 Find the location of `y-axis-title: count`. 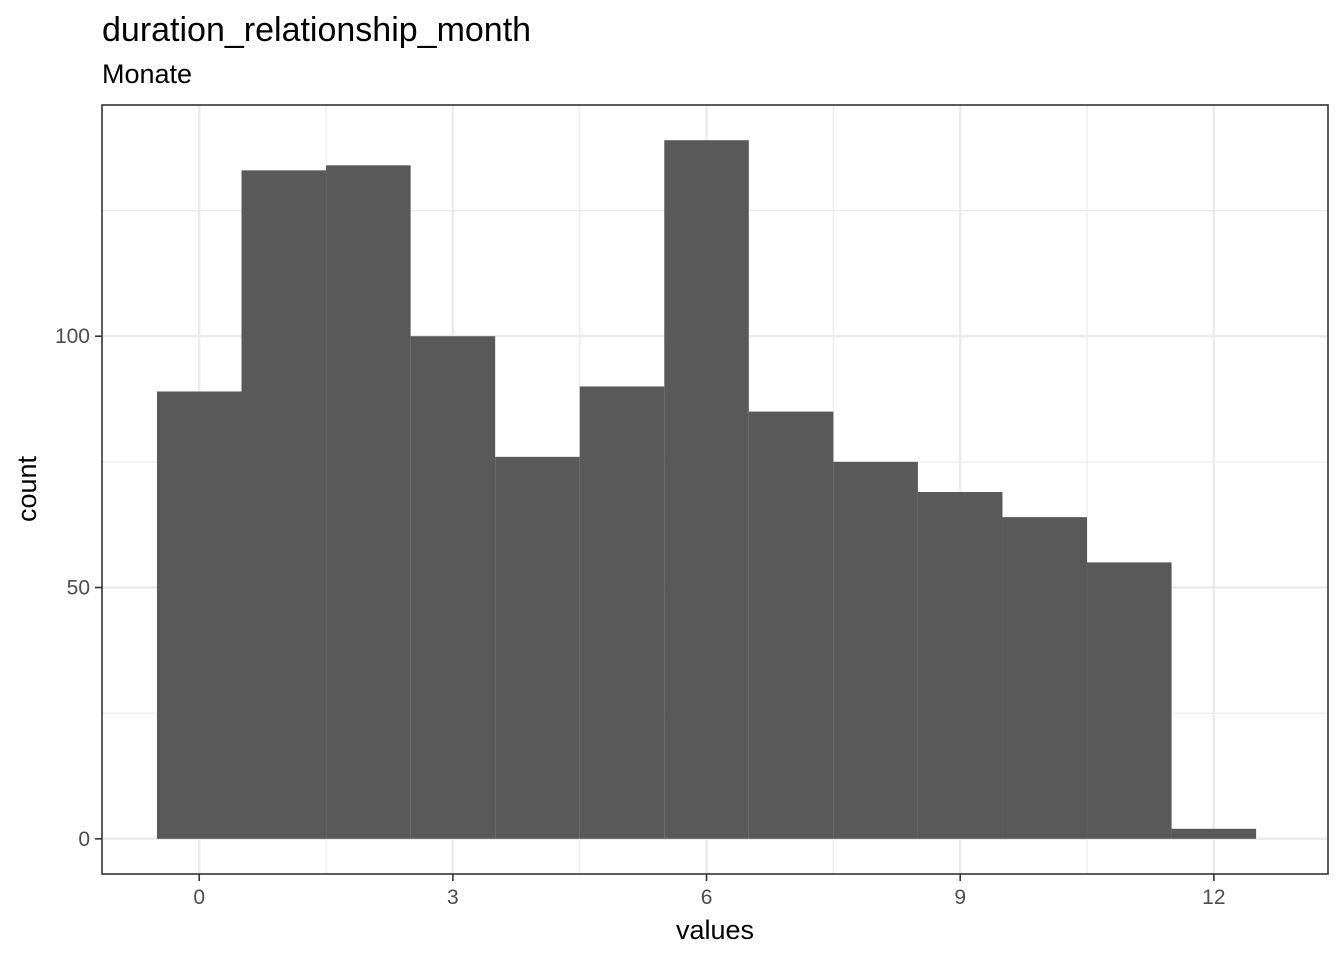

y-axis-title: count is located at coordinates (27, 488).